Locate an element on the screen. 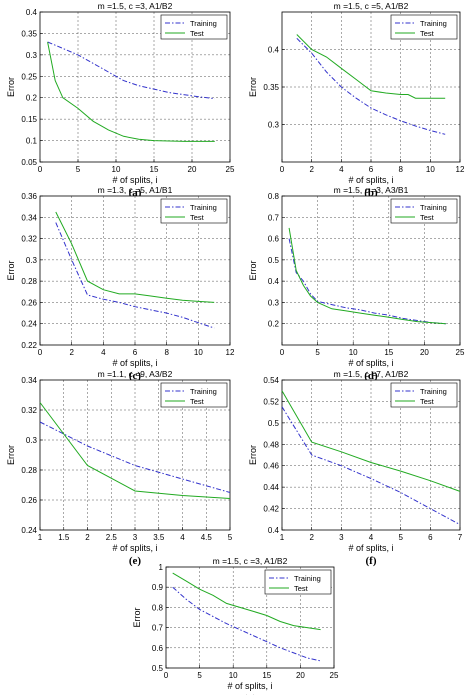 Image resolution: width=474 pixels, height=695 pixels. subfigure-label: (c) is located at coordinates (135, 376).